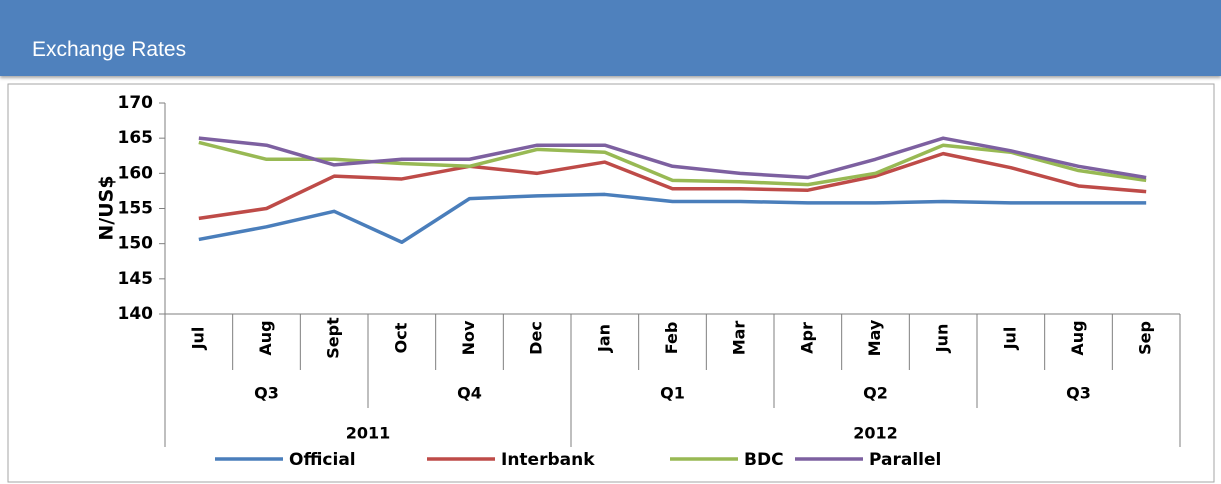  Describe the element at coordinates (400, 337) in the screenshot. I see `x-tick-label: Oct` at that location.